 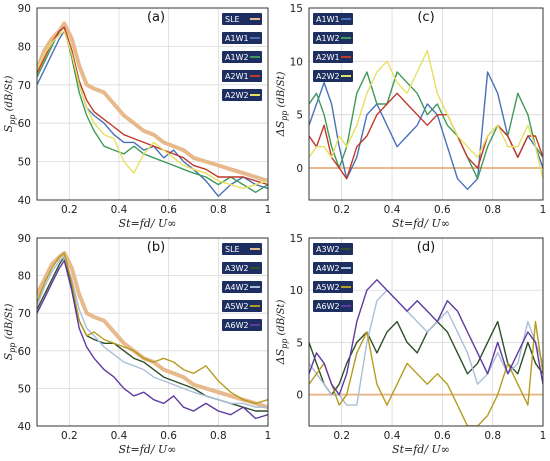 What do you see at coordinates (156, 17) in the screenshot?
I see `panel-label: (a)` at bounding box center [156, 17].